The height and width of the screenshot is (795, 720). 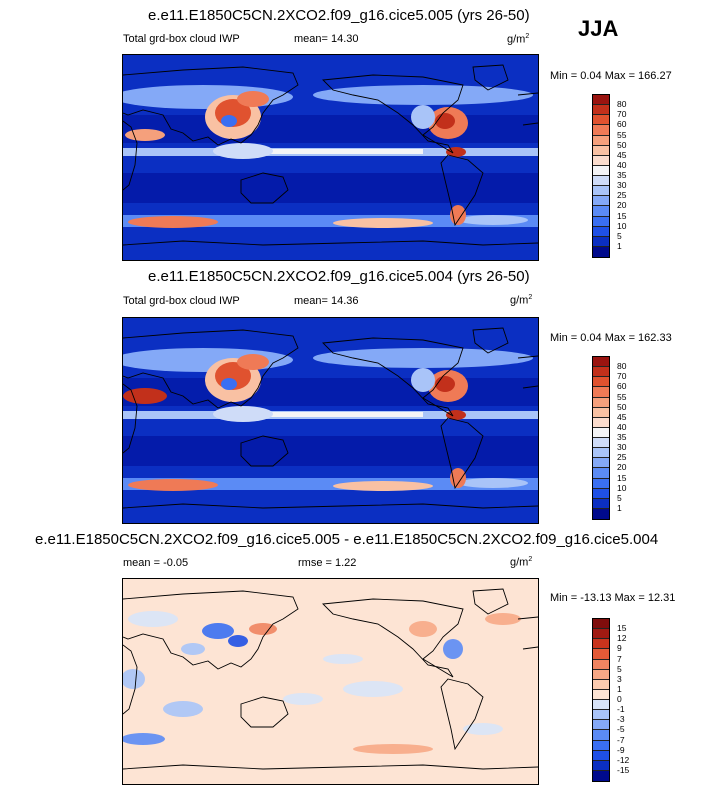 I want to click on panel3-mean-value: -0.05, so click(x=176, y=563).